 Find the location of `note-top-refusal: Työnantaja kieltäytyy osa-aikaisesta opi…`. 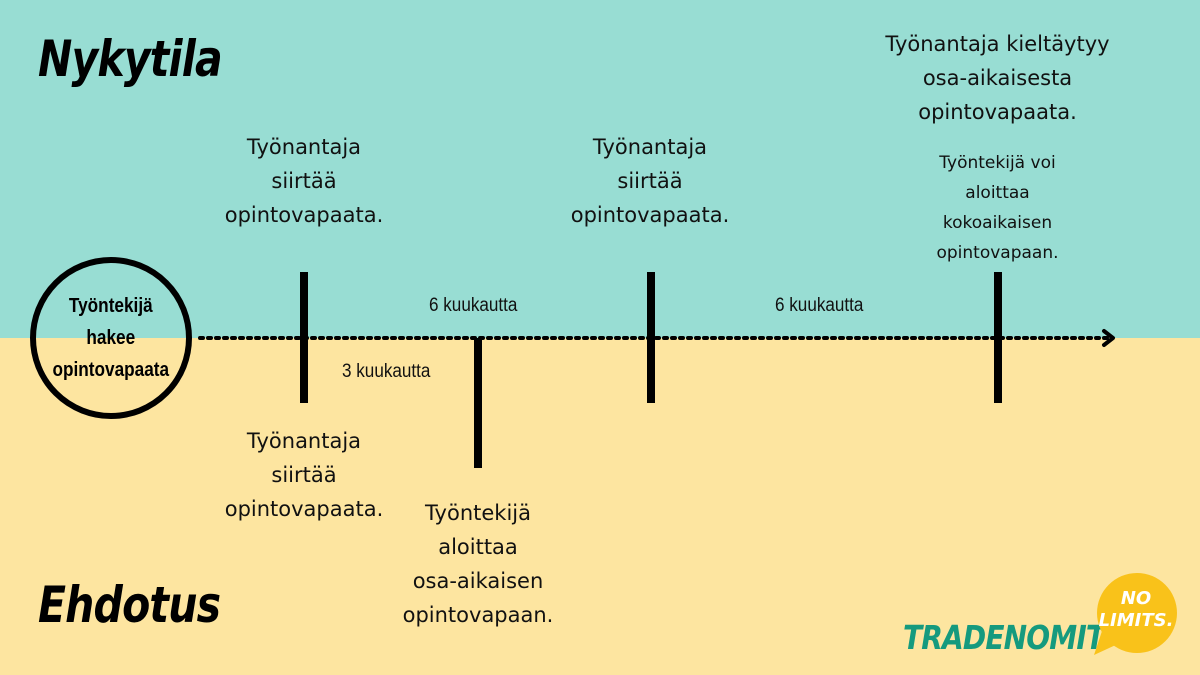

note-top-refusal: Työnantaja kieltäytyy osa-aikaisesta opi… is located at coordinates (997, 78).